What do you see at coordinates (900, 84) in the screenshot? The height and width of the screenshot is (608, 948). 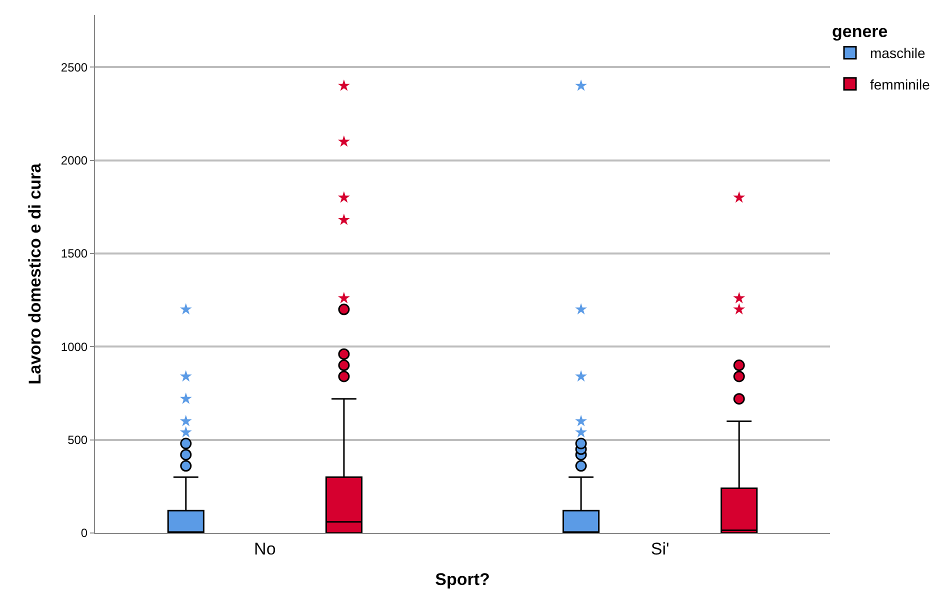 I see `legend-label: femminile` at bounding box center [900, 84].